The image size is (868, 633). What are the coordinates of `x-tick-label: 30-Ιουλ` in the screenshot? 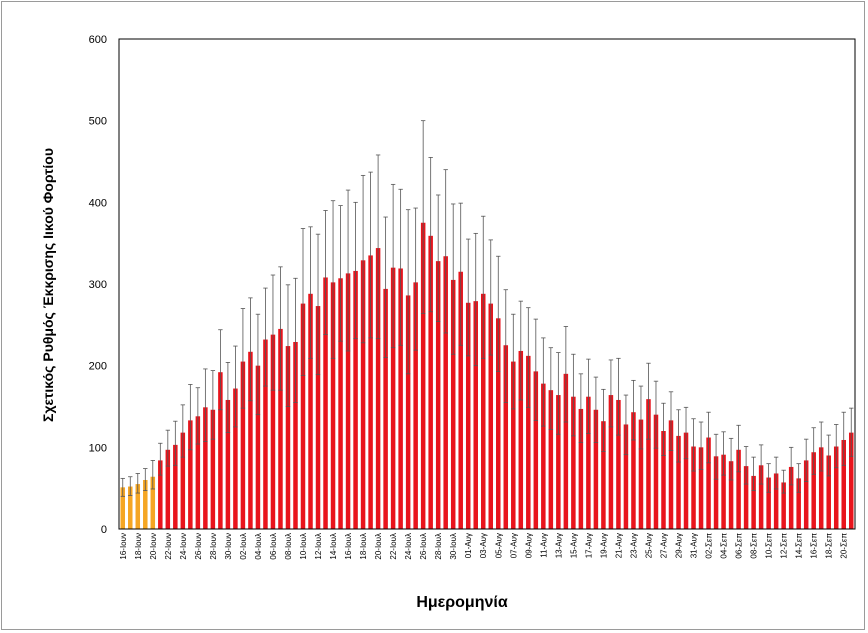 It's located at (453, 546).